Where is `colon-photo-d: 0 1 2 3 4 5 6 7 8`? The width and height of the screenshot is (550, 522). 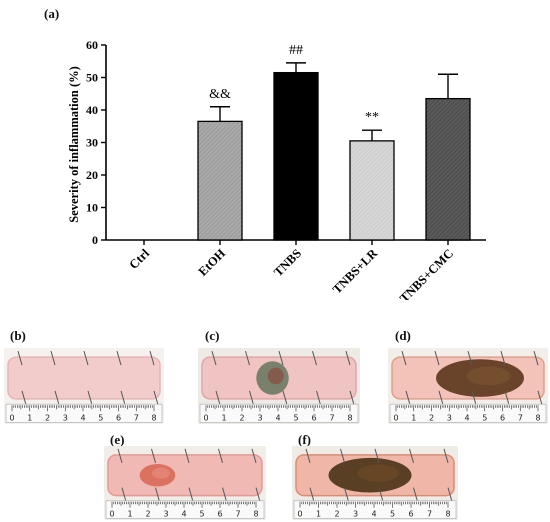
colon-photo-d: 0 1 2 3 4 5 6 7 8 is located at coordinates (468, 386).